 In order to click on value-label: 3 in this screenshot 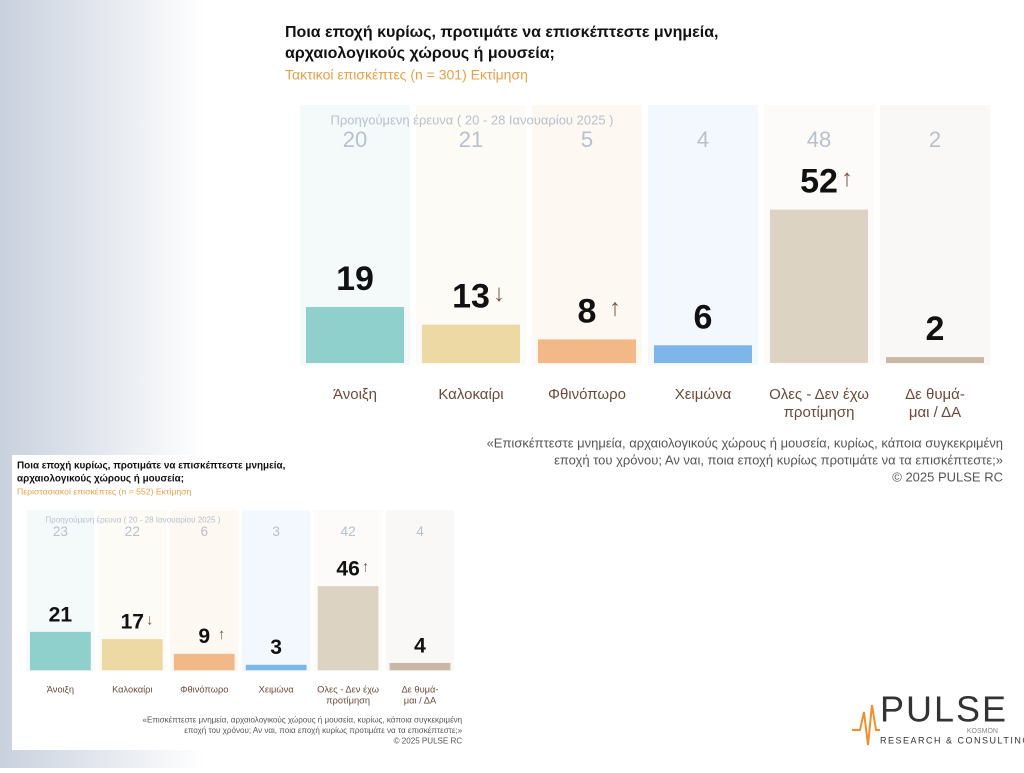, I will do `click(276, 647)`.